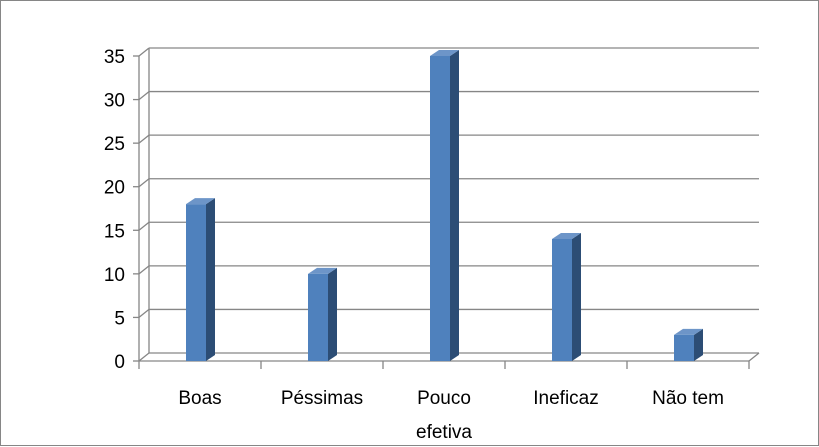 This screenshot has height=447, width=819. I want to click on y-tick-label: 30, so click(114, 101).